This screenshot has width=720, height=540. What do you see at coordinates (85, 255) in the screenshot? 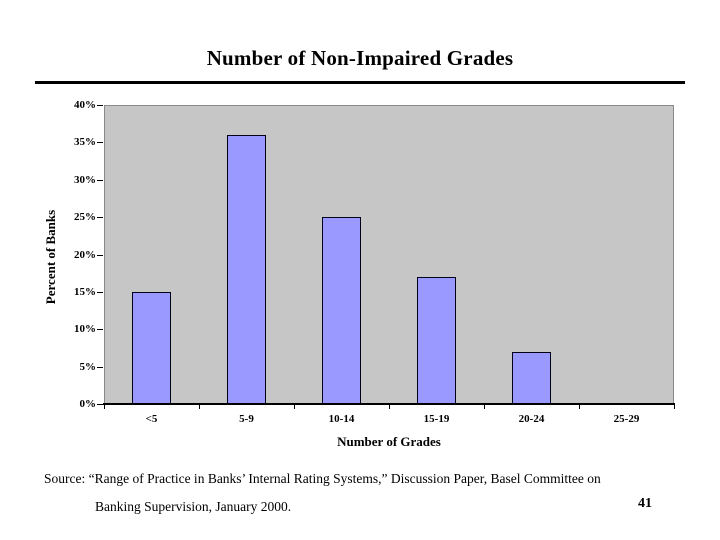
I see `y-axis-tick-label: 20%` at bounding box center [85, 255].